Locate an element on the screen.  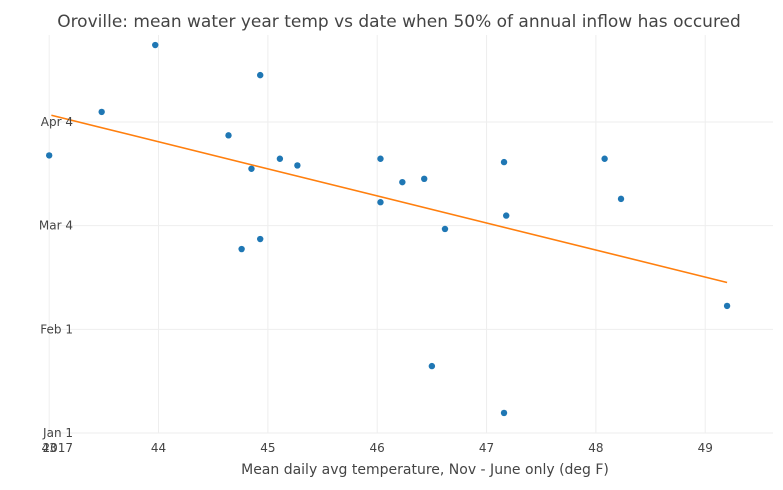
x-tick-label: 47 is located at coordinates (486, 448).